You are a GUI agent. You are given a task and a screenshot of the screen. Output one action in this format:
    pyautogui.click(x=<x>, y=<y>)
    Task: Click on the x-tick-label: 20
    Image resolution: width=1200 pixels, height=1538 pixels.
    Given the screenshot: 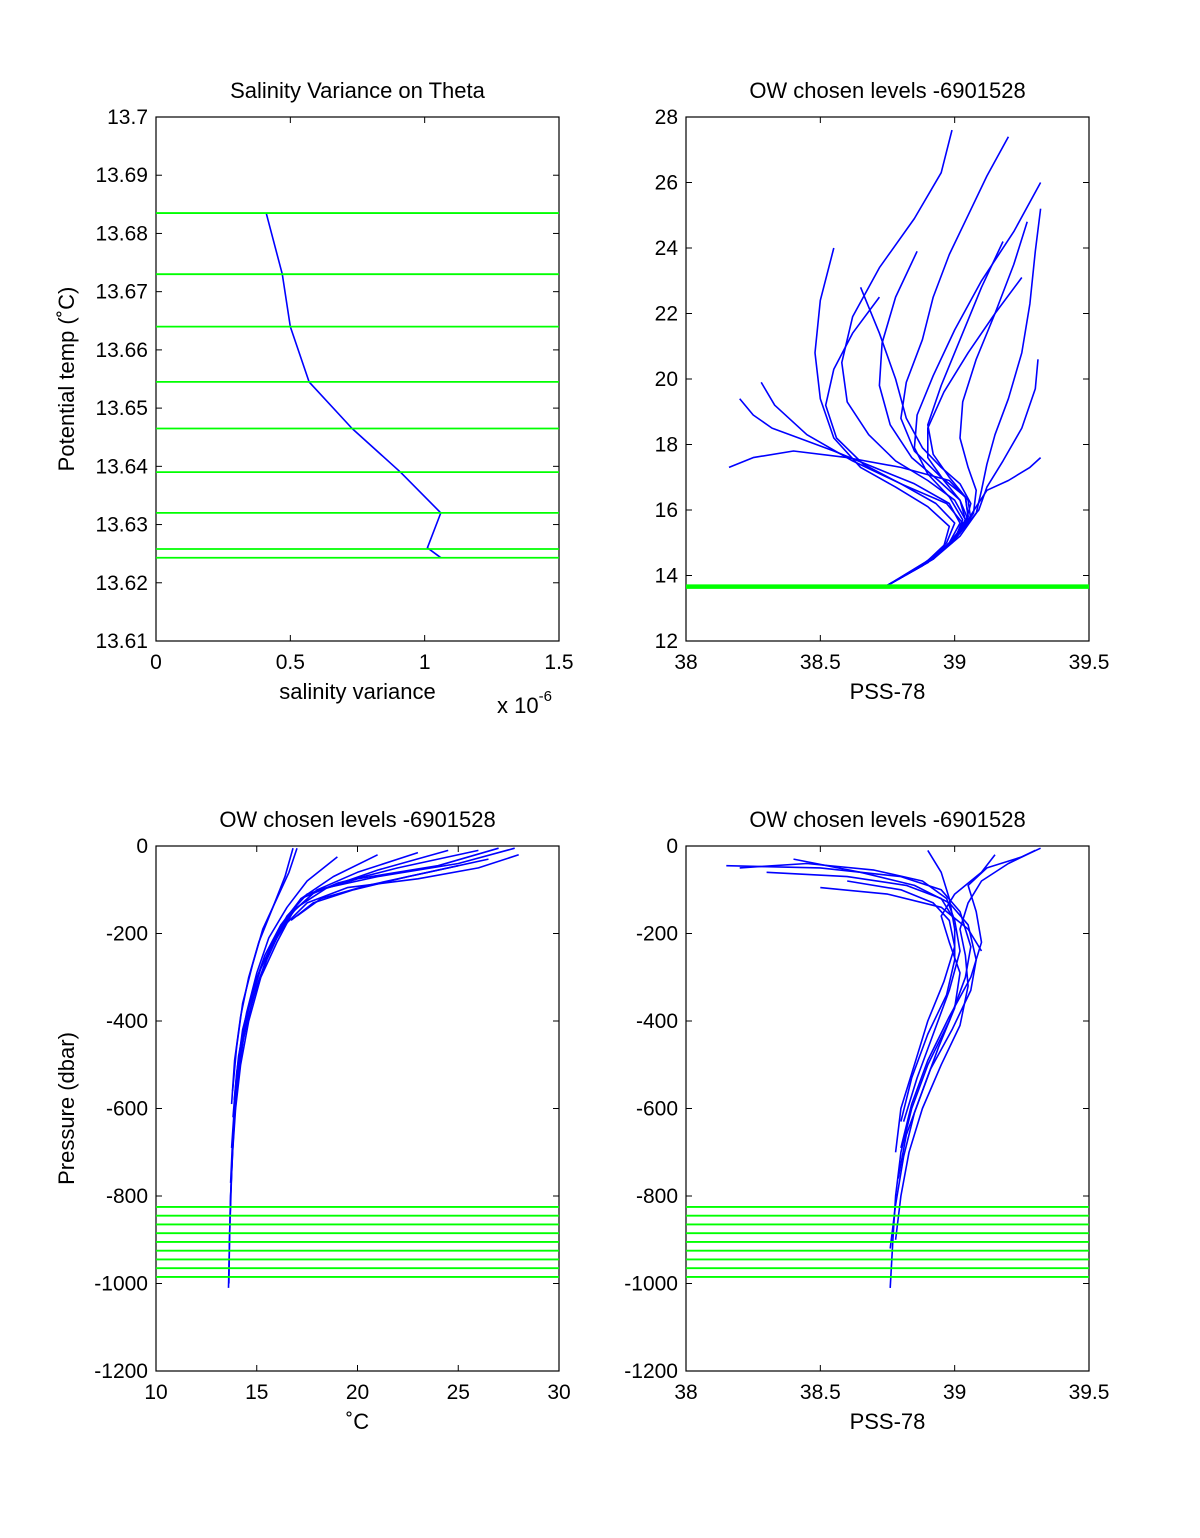 What is the action you would take?
    pyautogui.click(x=357, y=1392)
    